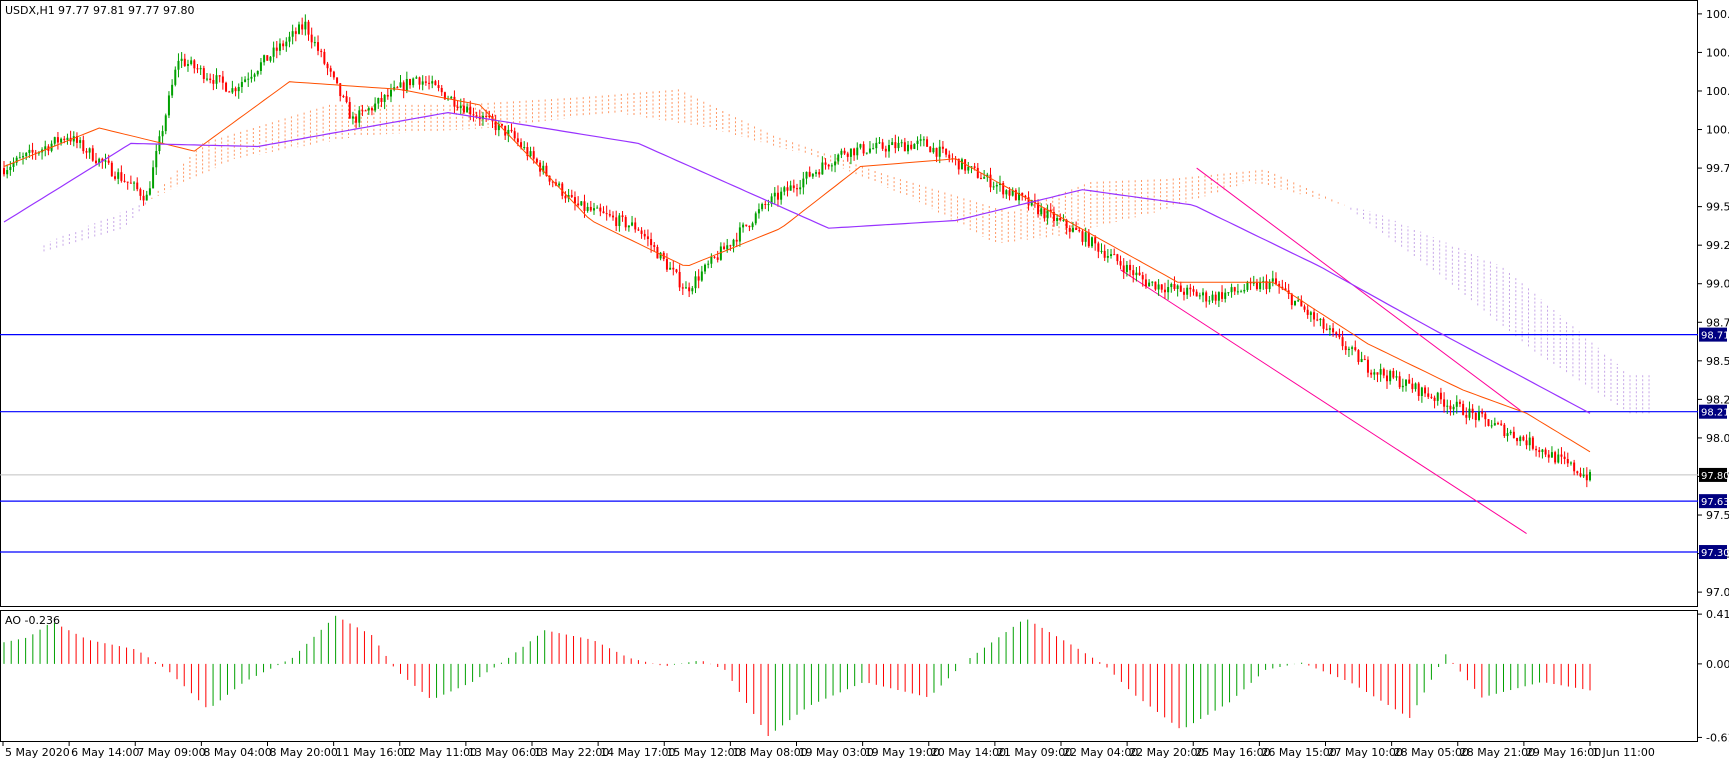 The height and width of the screenshot is (764, 1729). Describe the element at coordinates (1717, 399) in the screenshot. I see `y-tick-label: 98.29` at that location.